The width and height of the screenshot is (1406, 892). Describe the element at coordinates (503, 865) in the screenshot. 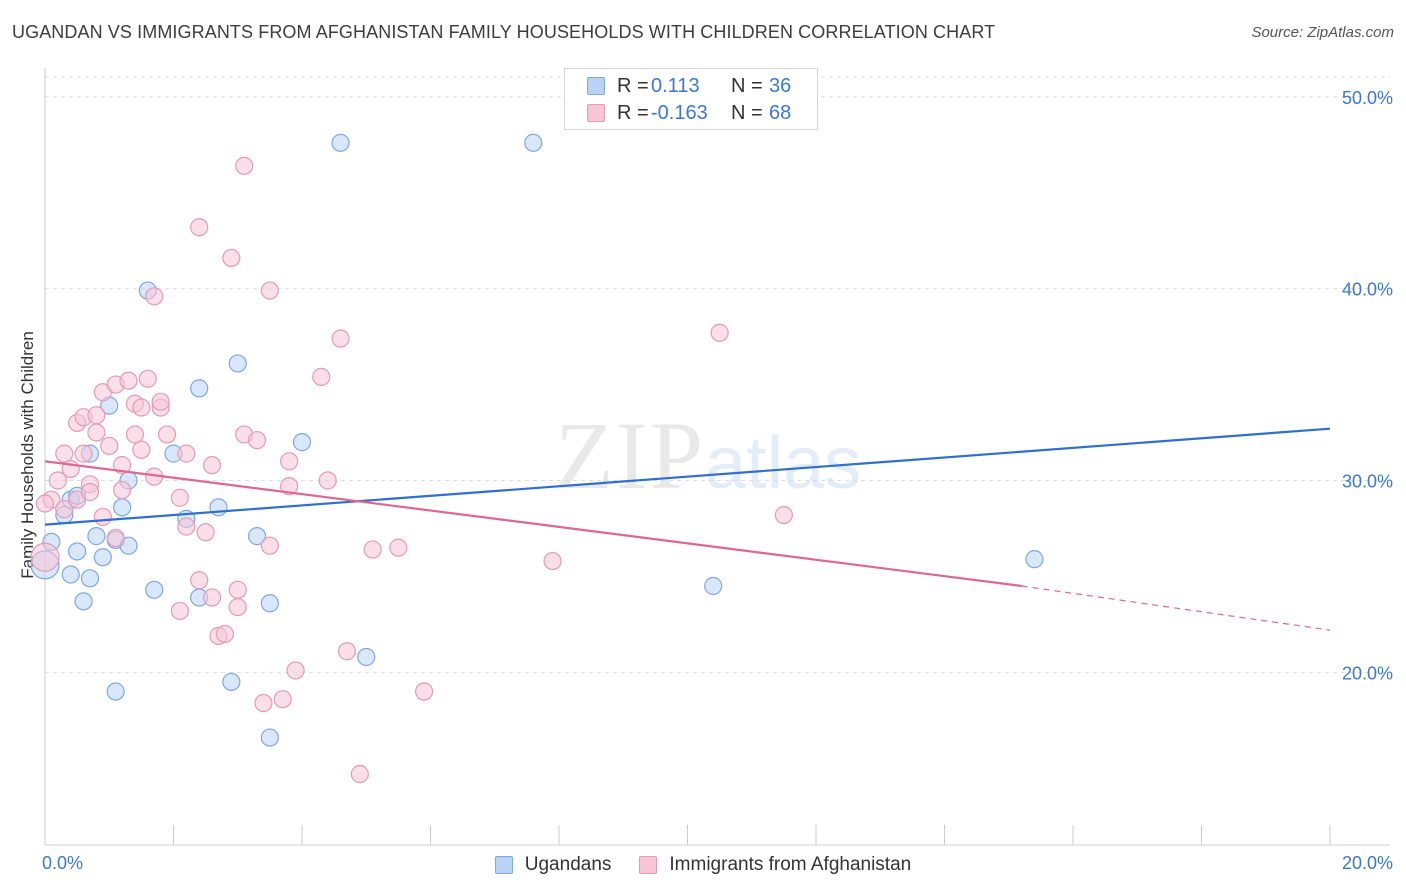

I see `ugandans-legend-swatch` at that location.